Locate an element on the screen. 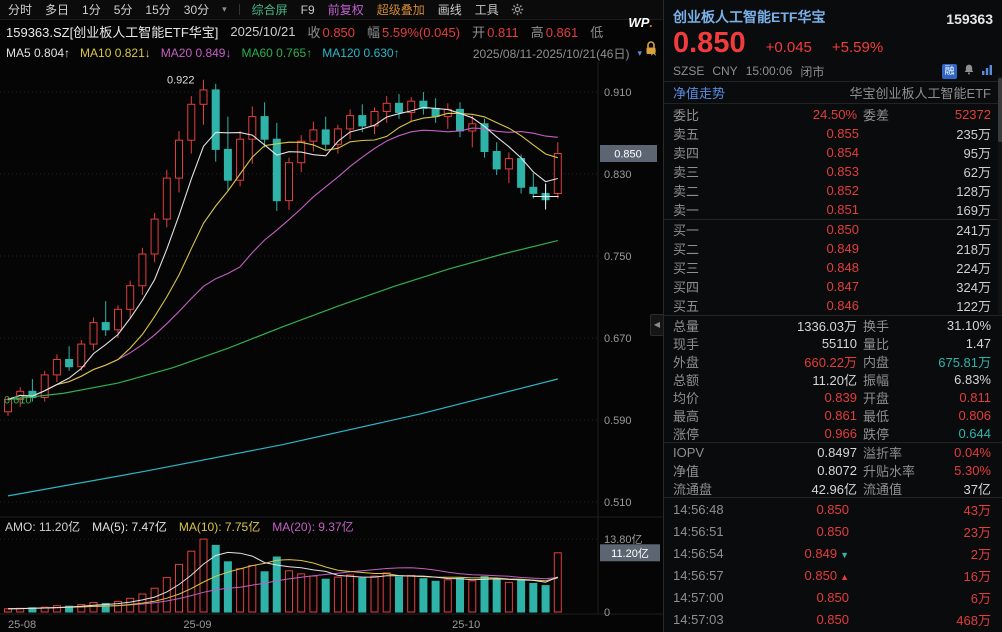 The height and width of the screenshot is (632, 1002). period-dropdown-icon: ▾ is located at coordinates (224, 9).